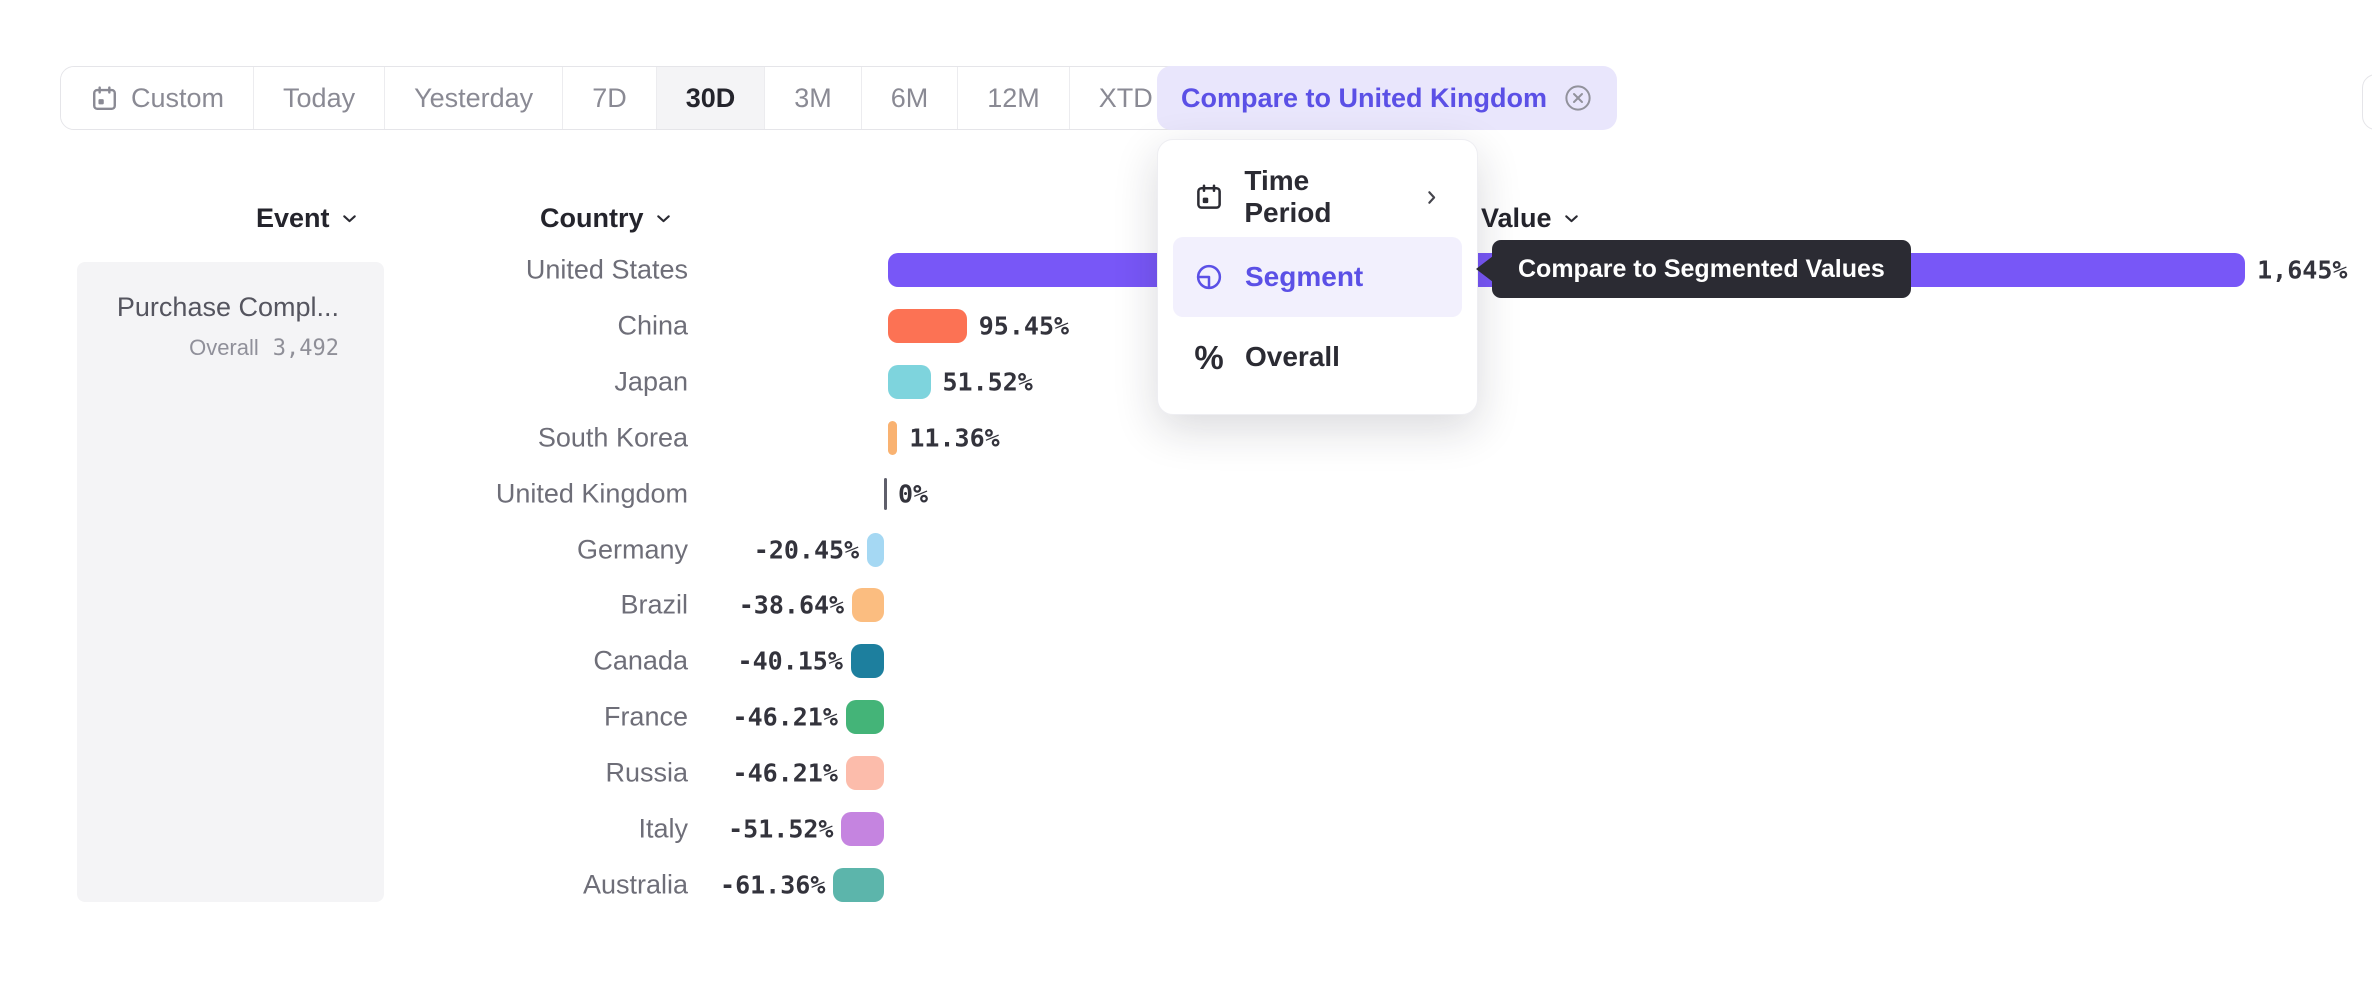 This screenshot has width=2372, height=988. What do you see at coordinates (927, 325) in the screenshot?
I see `bar-china` at bounding box center [927, 325].